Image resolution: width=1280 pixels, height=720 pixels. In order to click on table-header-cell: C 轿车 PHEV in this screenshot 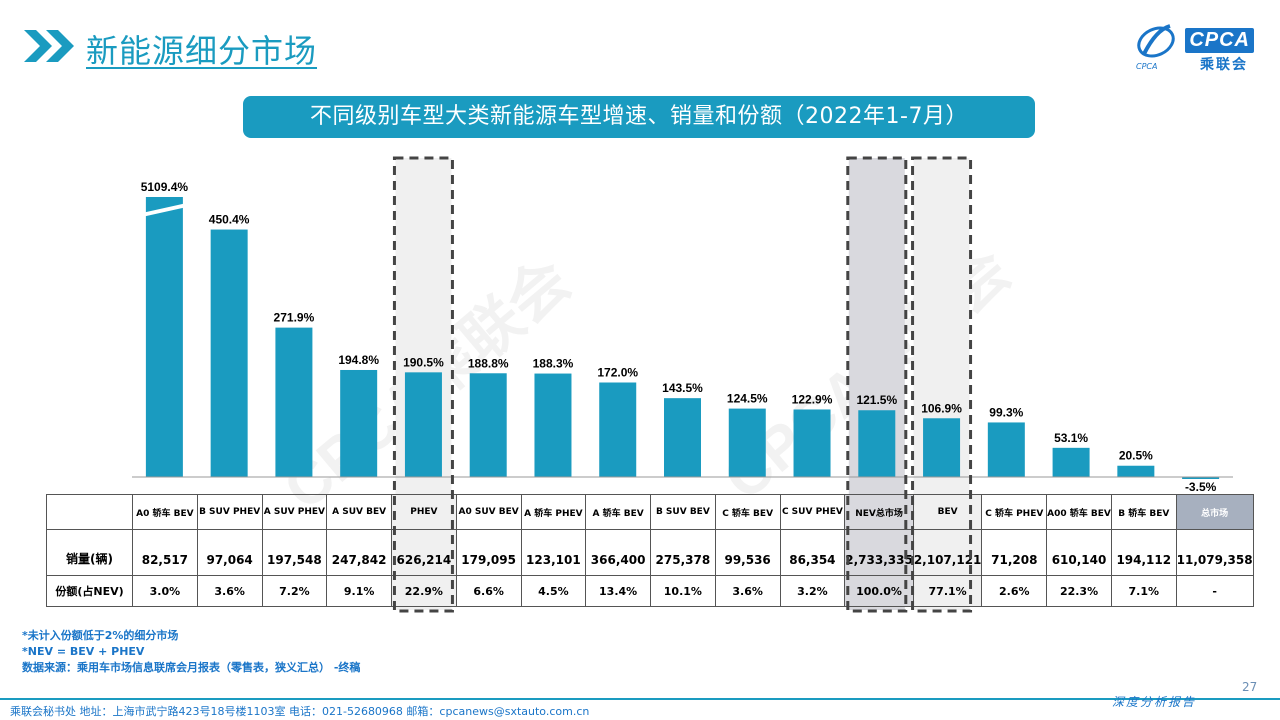, I will do `click(1014, 512)`.